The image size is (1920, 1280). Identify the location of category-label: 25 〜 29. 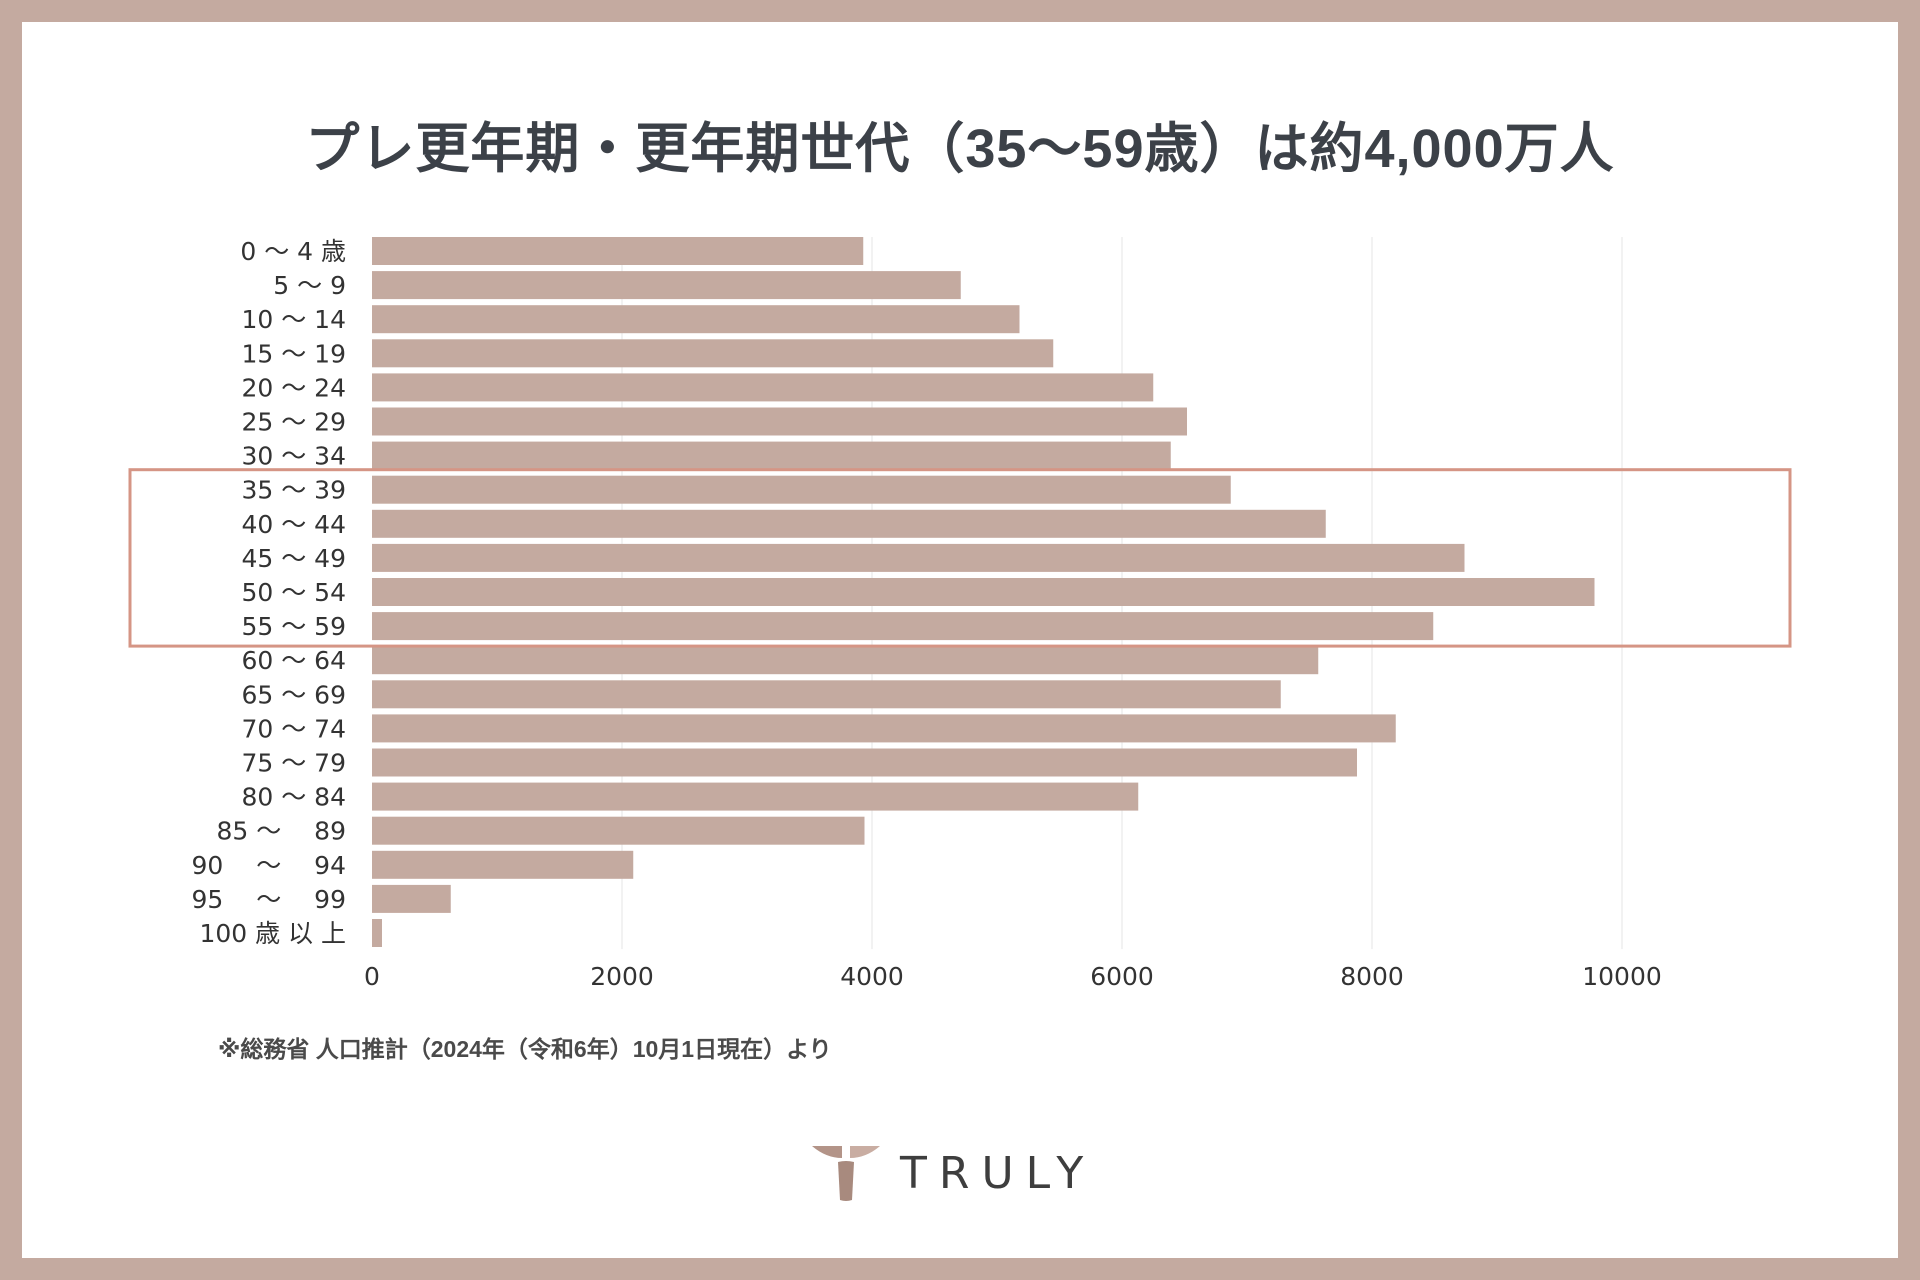
(293, 422).